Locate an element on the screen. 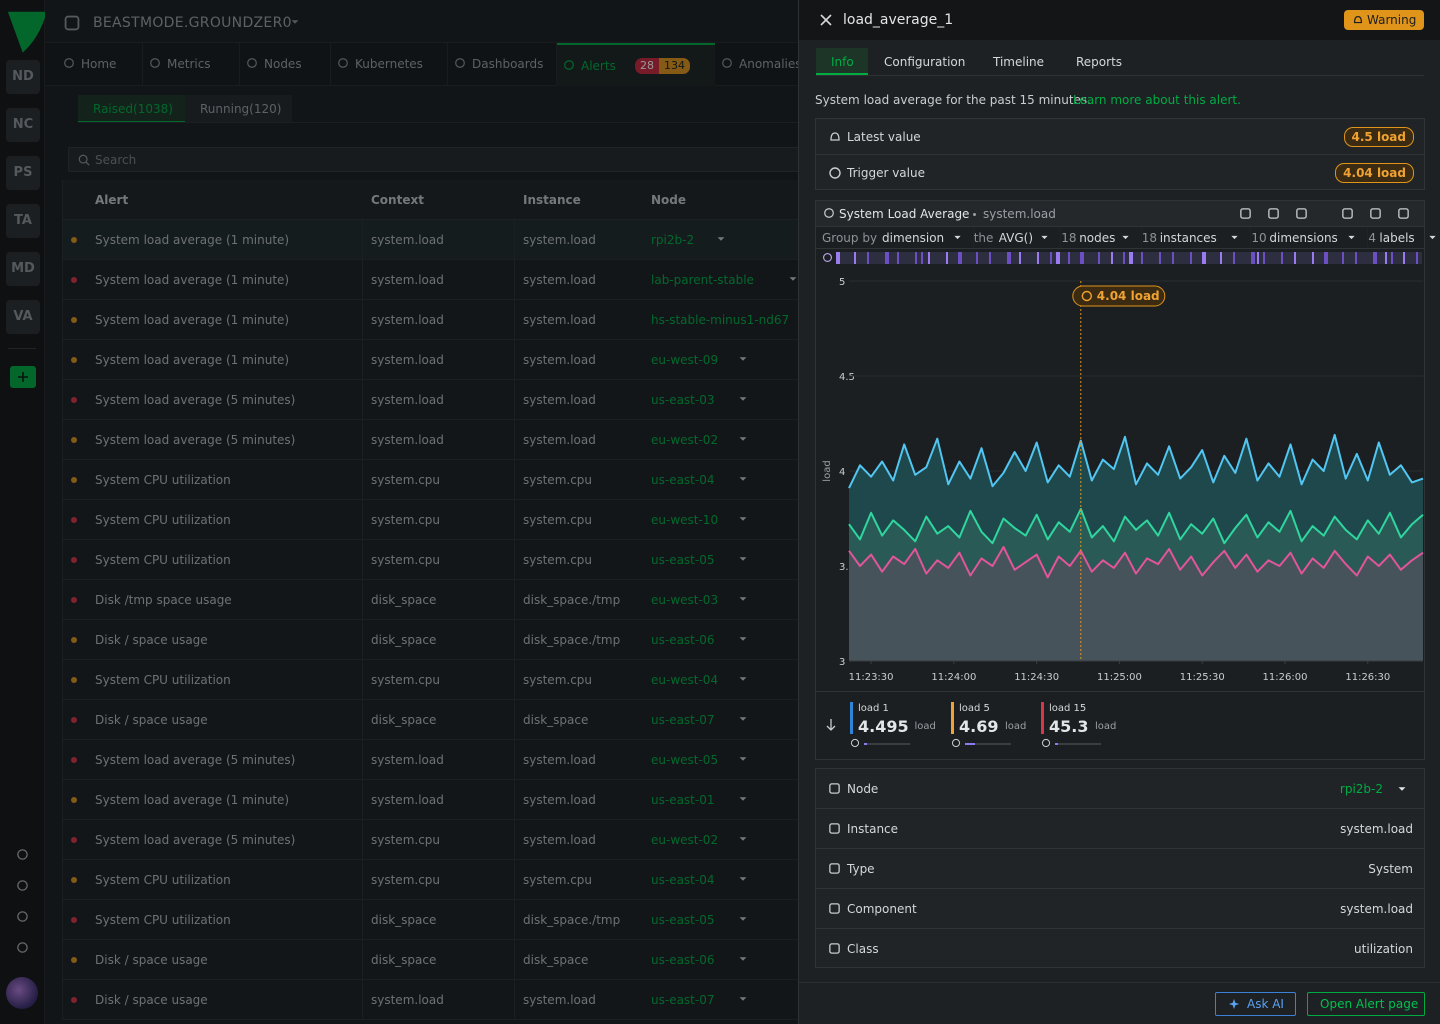 This screenshot has height=1024, width=1440. filter-prefix: 4 is located at coordinates (1372, 238).